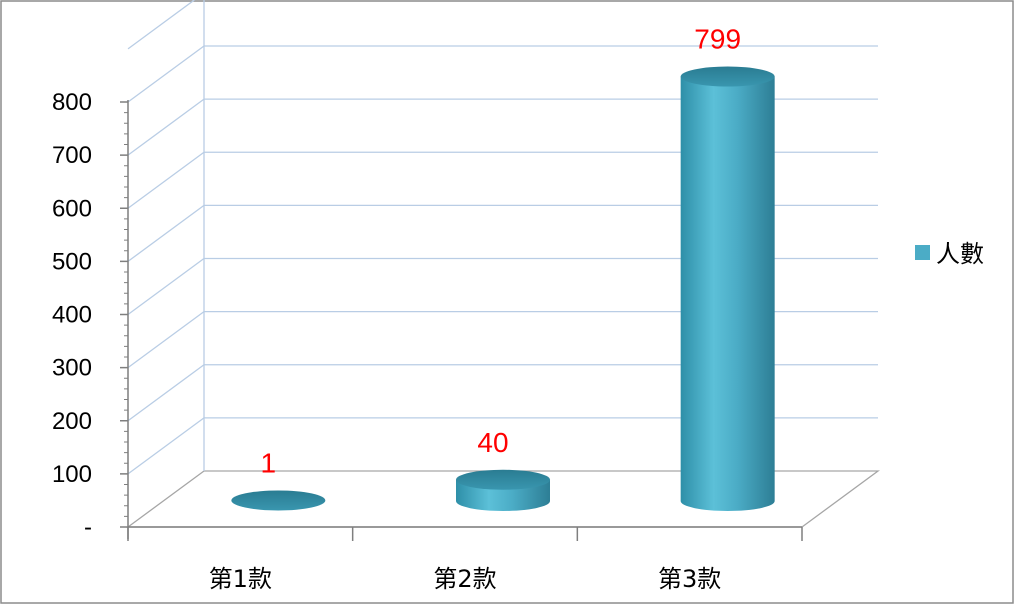 The height and width of the screenshot is (604, 1014). I want to click on y-tick-label: 300, so click(72, 368).